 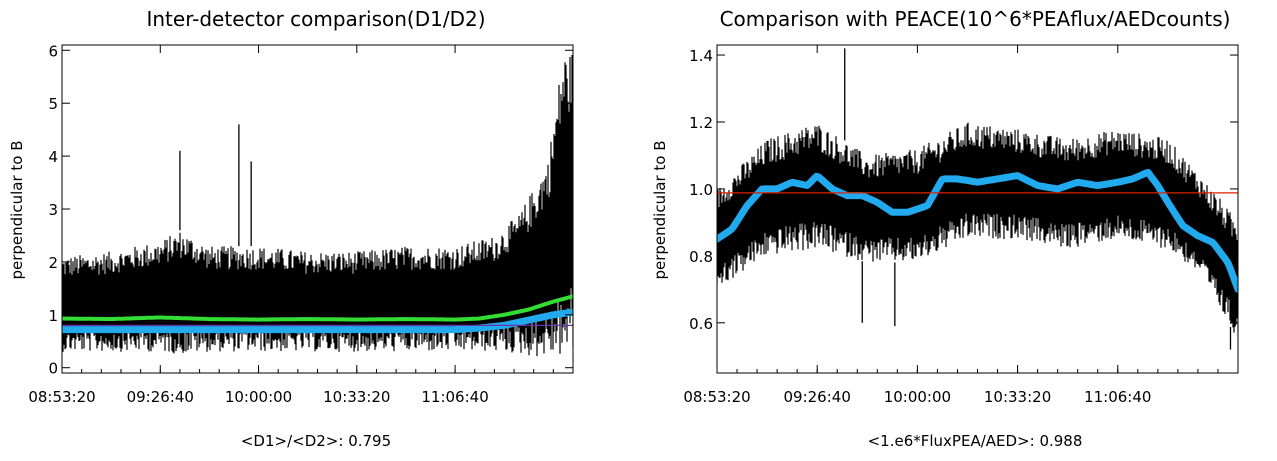 I want to click on right-chart-ytick-label: 0.8, so click(x=701, y=257).